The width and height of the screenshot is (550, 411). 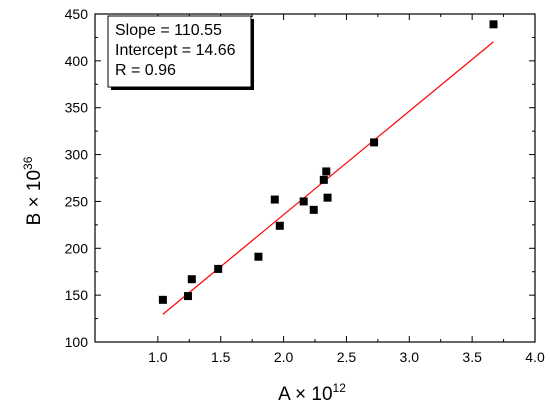 I want to click on y-tick-label: 200, so click(x=77, y=248).